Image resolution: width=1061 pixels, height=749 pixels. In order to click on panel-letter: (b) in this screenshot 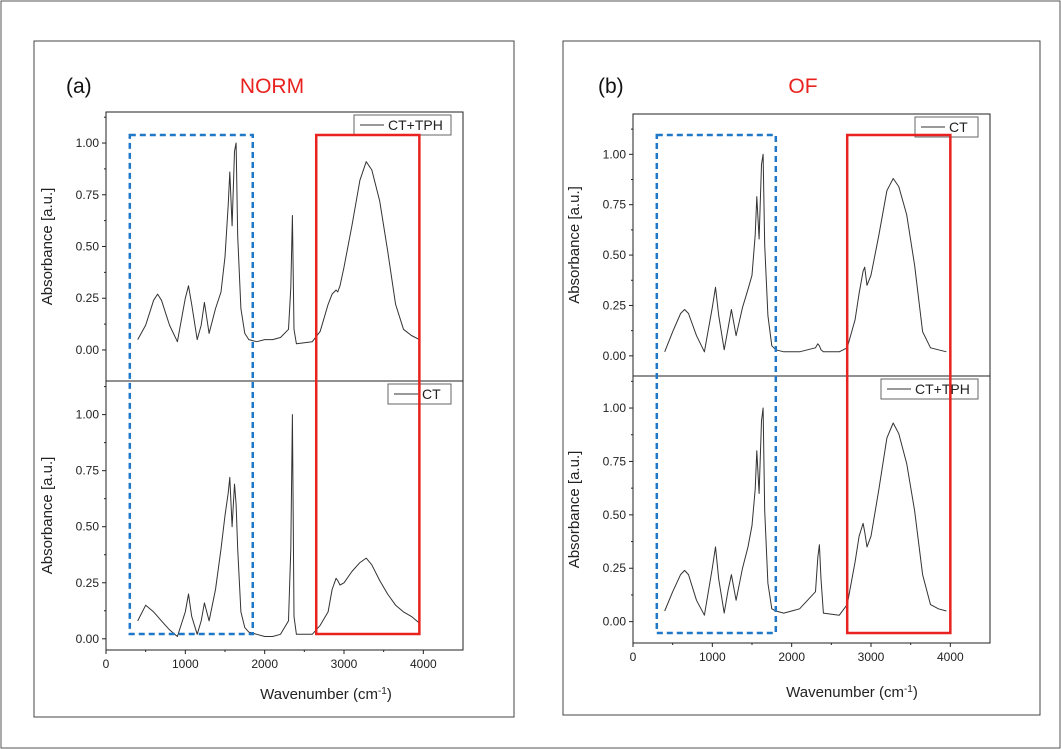, I will do `click(611, 86)`.